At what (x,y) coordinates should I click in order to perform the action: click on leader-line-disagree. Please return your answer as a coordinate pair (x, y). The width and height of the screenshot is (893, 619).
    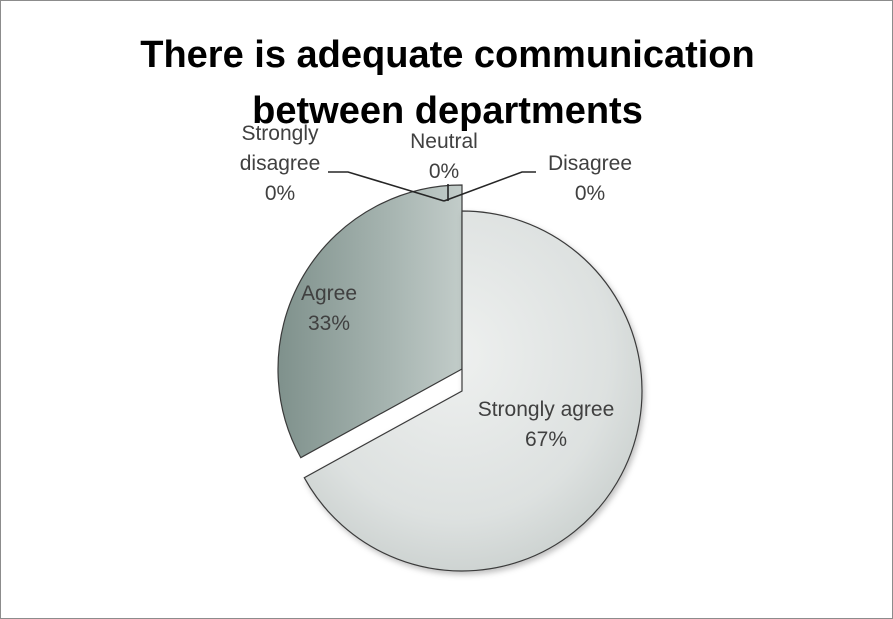
    Looking at the image, I should click on (489, 186).